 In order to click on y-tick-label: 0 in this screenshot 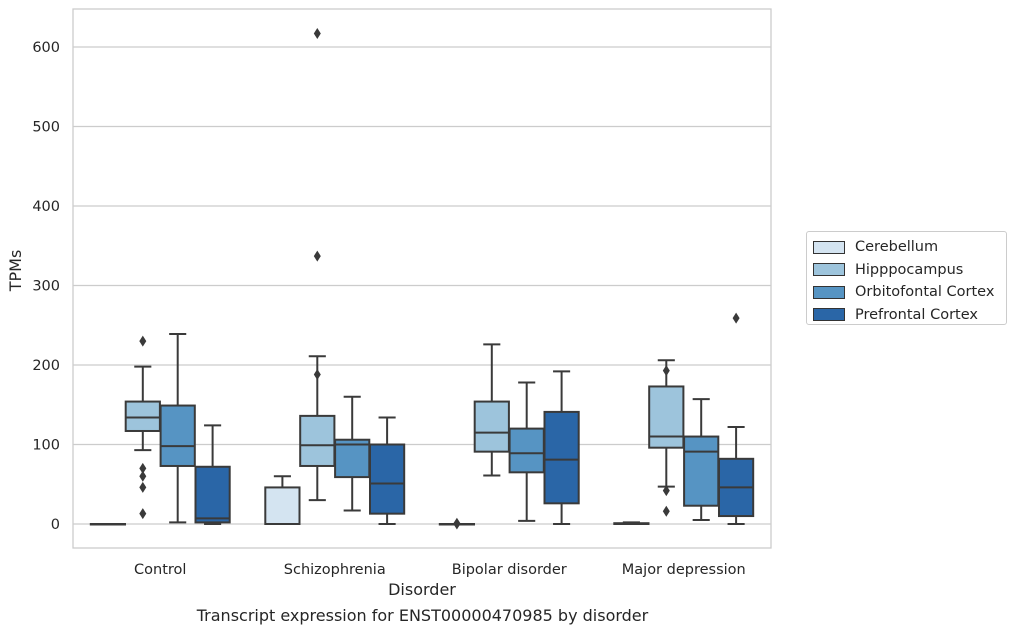, I will do `click(55, 525)`.